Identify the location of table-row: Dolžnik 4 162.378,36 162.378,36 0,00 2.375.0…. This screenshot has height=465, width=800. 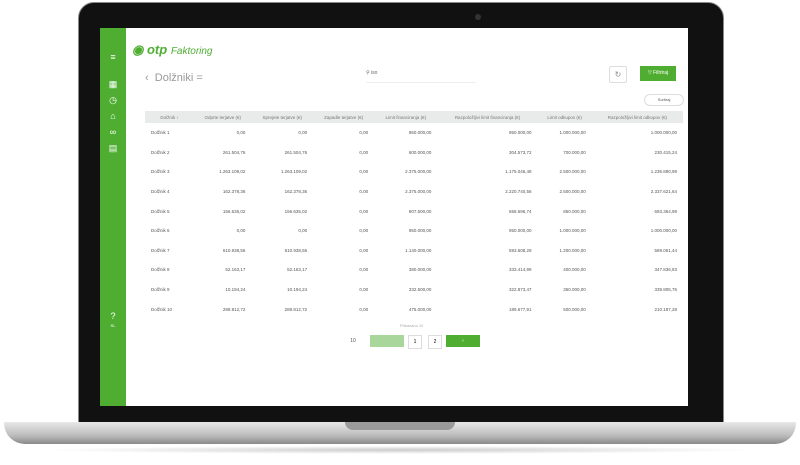
(414, 192).